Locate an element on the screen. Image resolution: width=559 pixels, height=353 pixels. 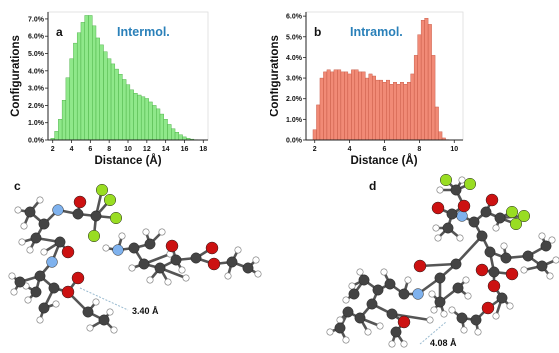
x-axis-label-b: Distance (Å) is located at coordinates (383, 160).